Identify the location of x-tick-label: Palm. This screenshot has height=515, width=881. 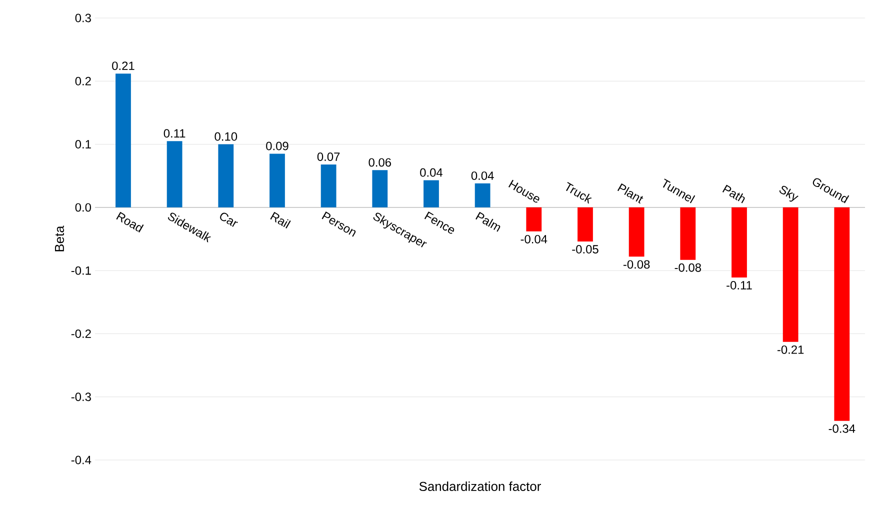
(488, 222).